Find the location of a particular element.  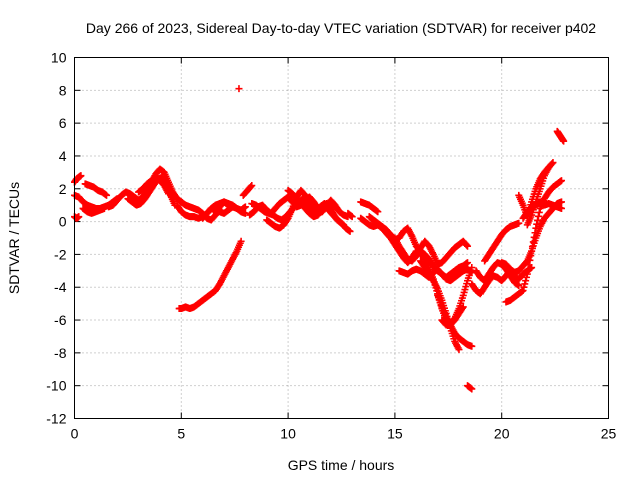

series-track-0b is located at coordinates (93, 210).